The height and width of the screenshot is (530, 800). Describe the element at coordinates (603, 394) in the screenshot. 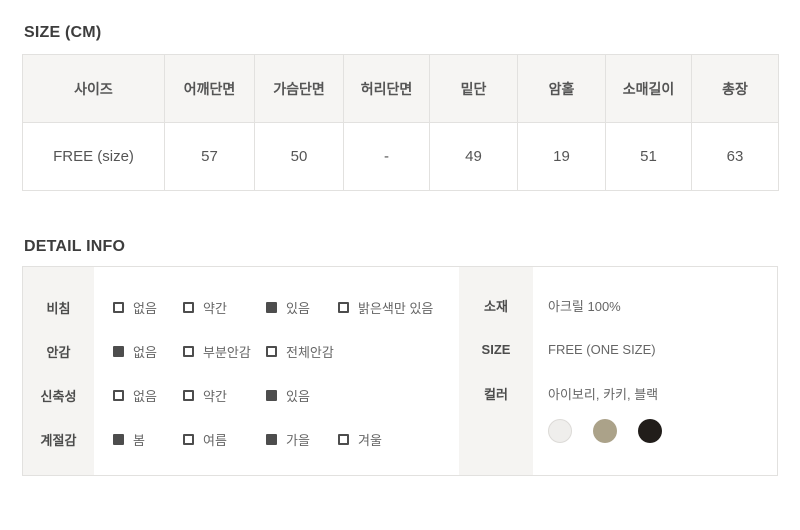

I see `info-value-color: 아이보리, 카키, 블랙` at that location.